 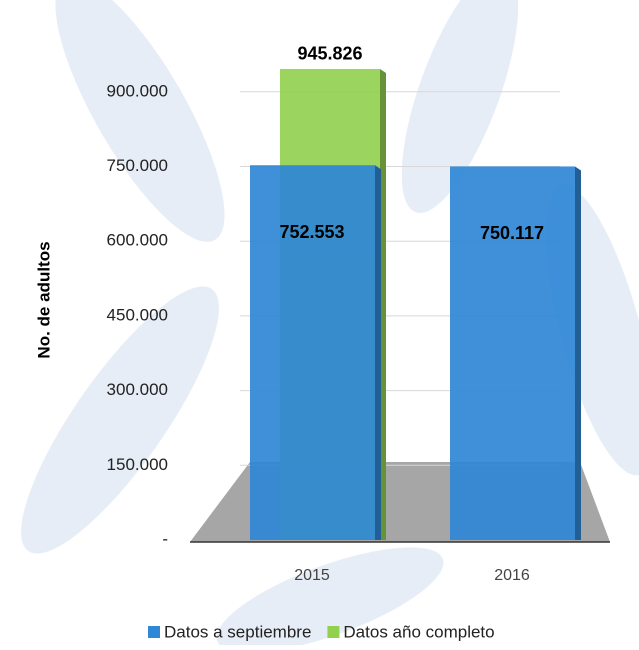 I want to click on x-tick-label: 2016, so click(x=512, y=575).